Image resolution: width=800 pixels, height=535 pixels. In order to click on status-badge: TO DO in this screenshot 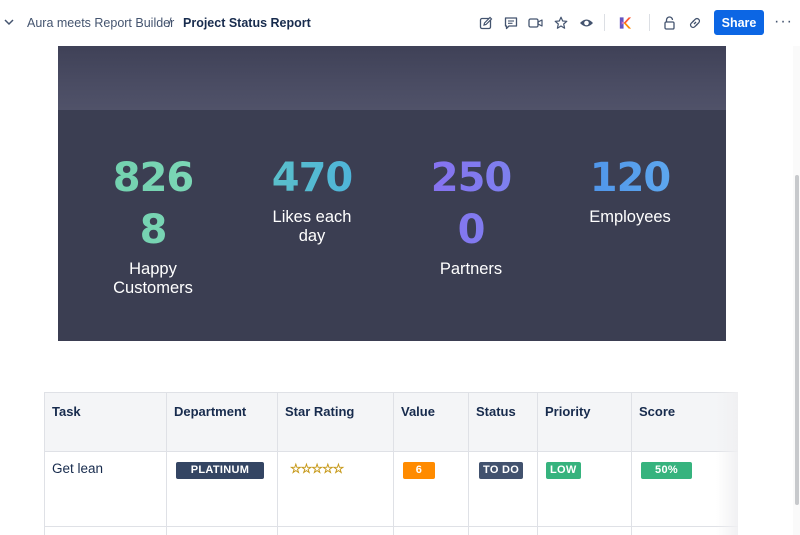, I will do `click(501, 470)`.